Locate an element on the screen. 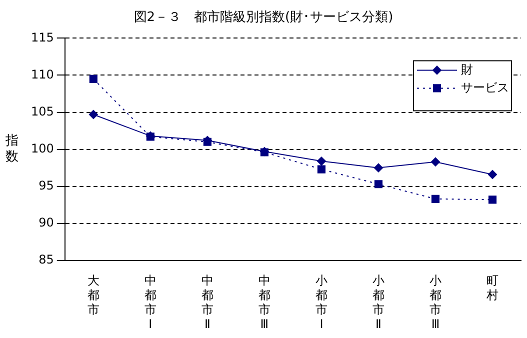  x-tick-label: 中都市Ⅱ is located at coordinates (207, 302).